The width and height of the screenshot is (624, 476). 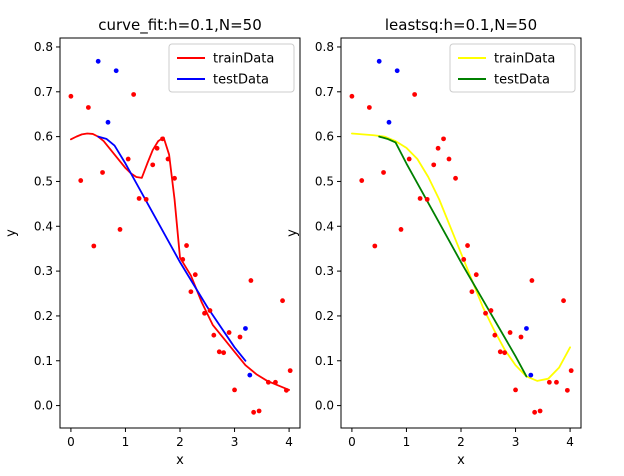 I want to click on chart-title: curve_fit:h=0.1,N=50, so click(x=179, y=25).